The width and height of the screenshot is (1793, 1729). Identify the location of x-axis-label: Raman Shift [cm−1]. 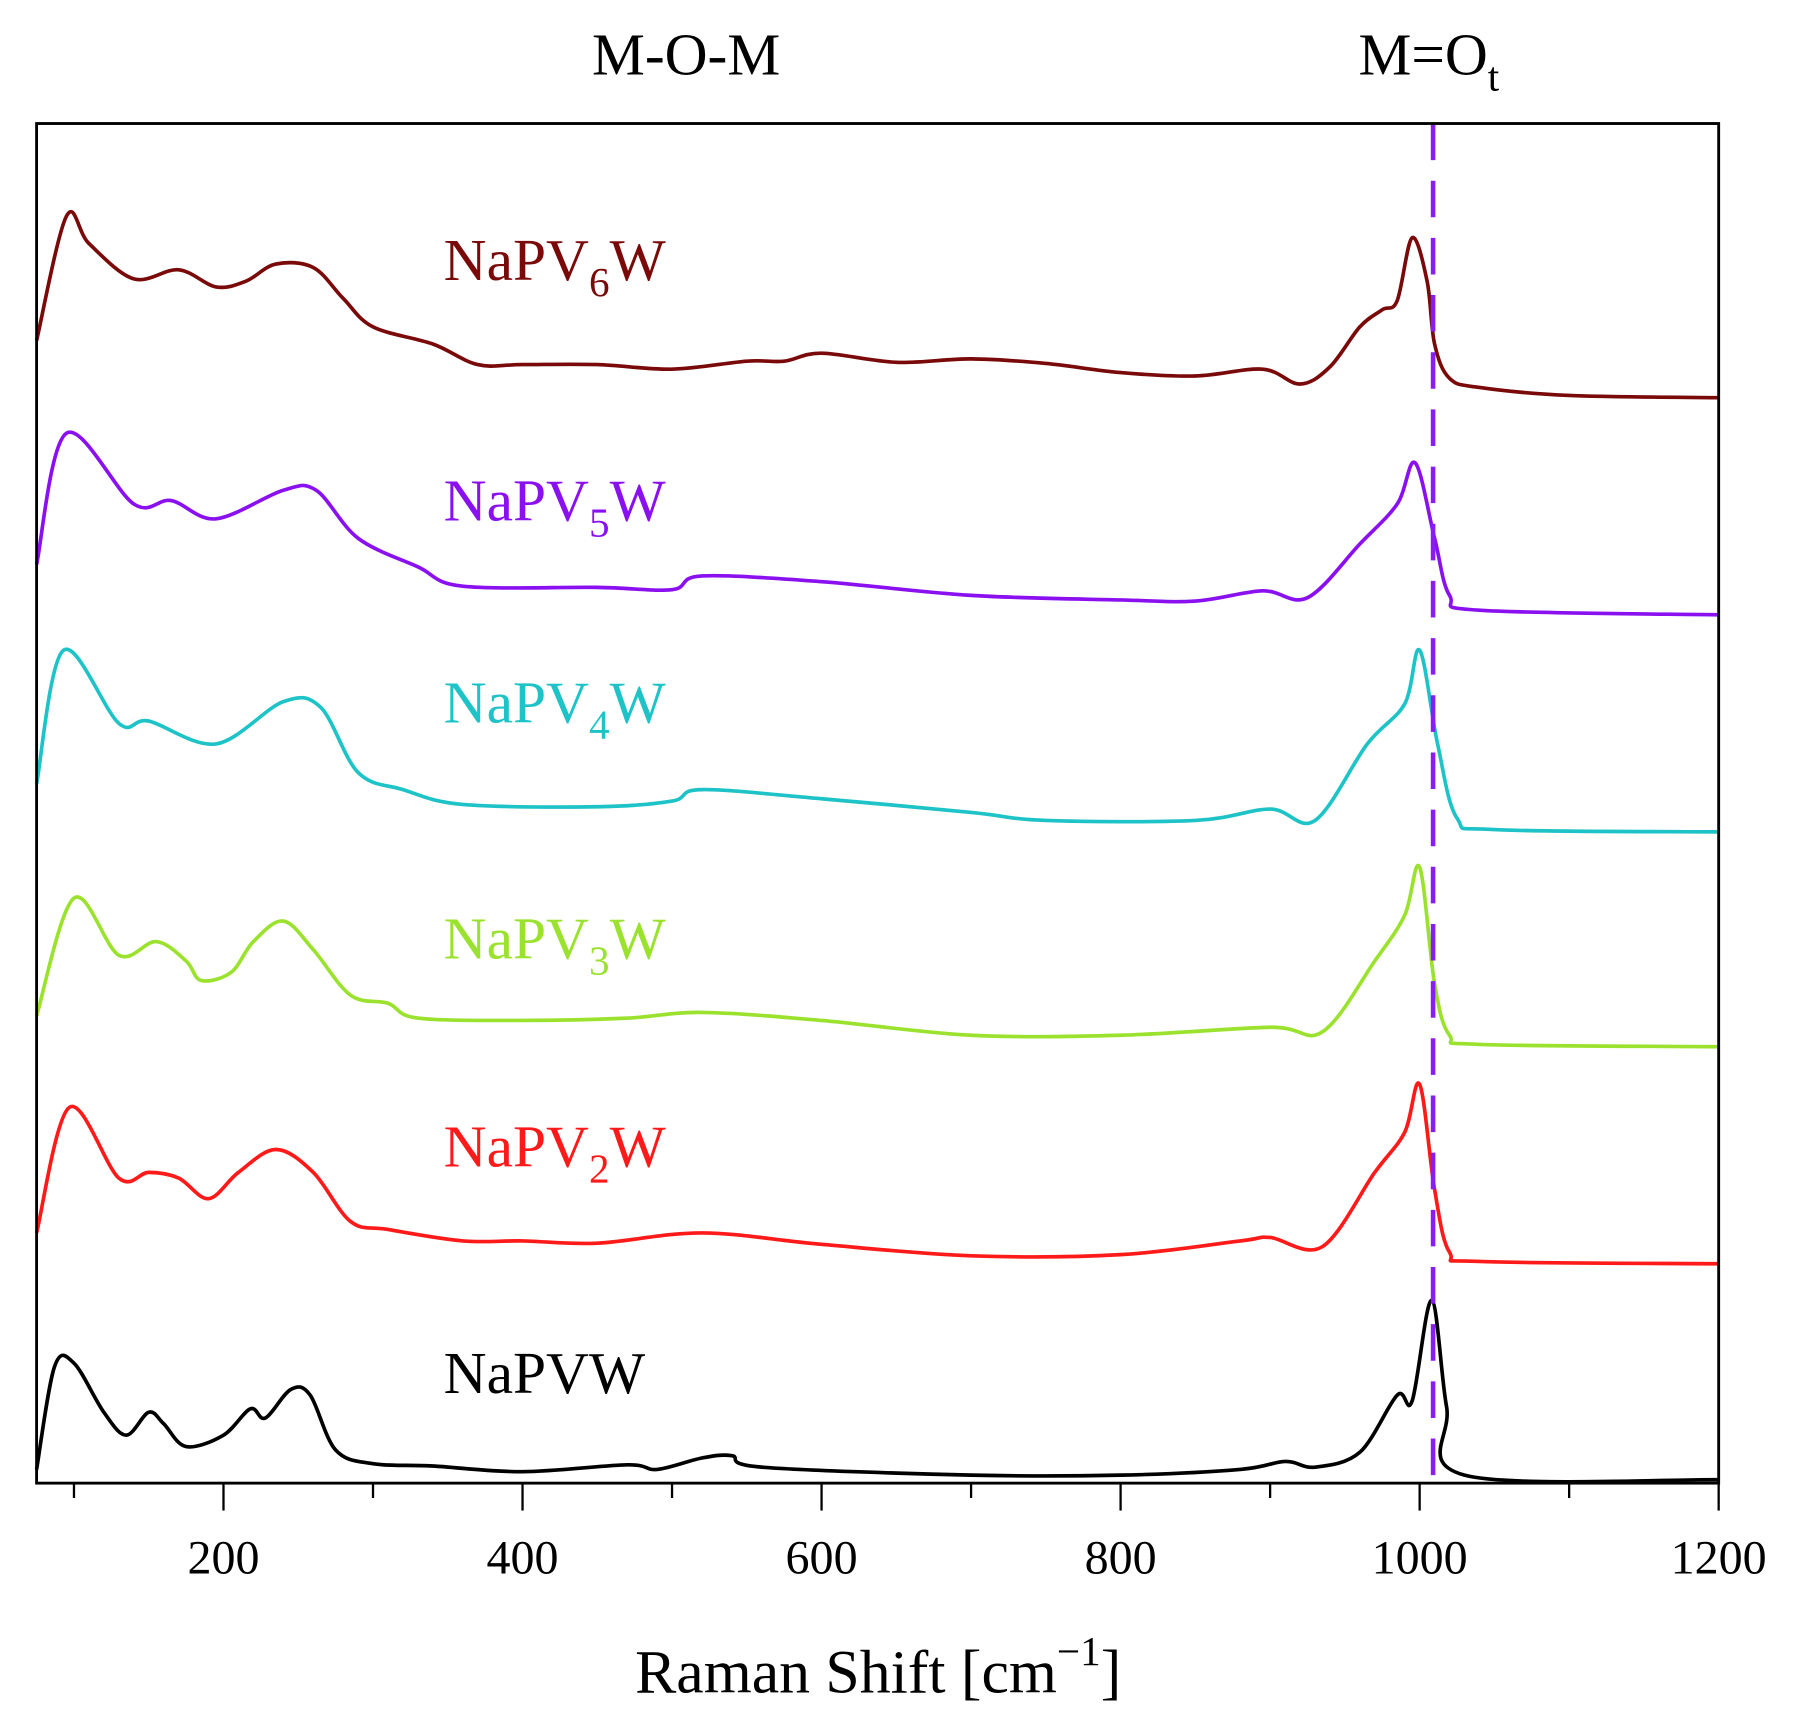
(878, 1667).